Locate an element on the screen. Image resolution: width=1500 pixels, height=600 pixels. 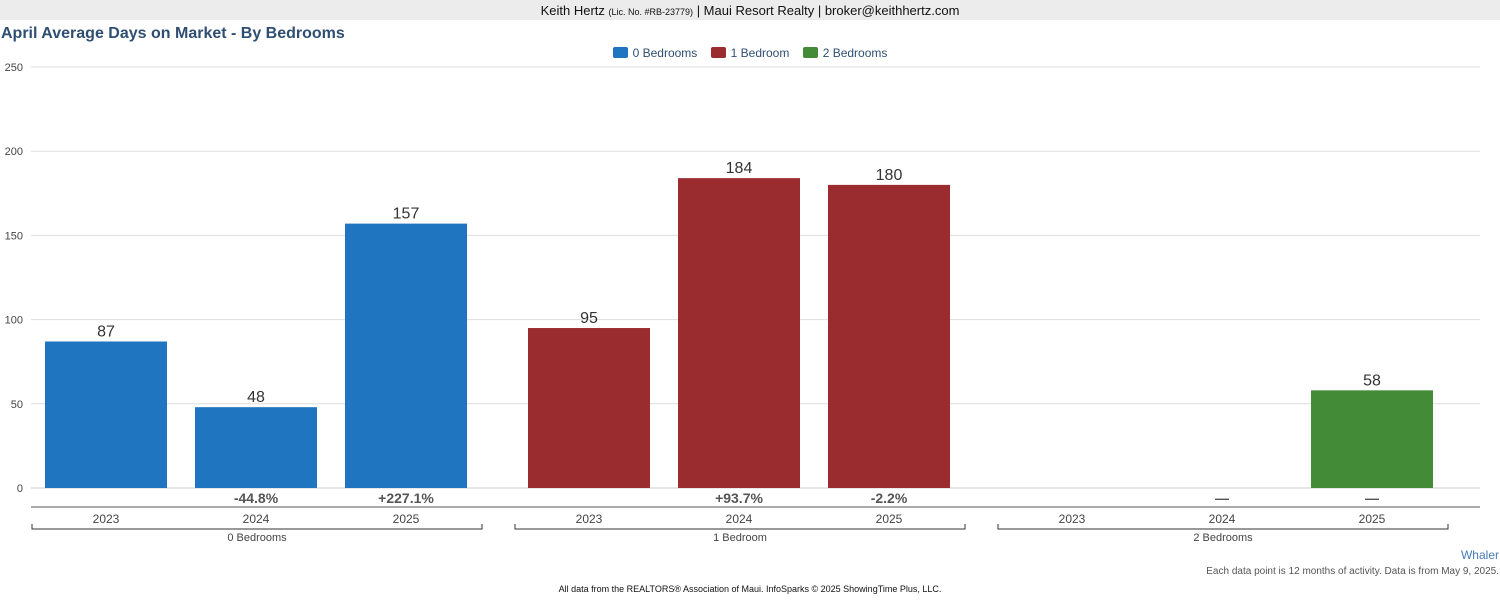
y-tick-label: 250 is located at coordinates (14, 68).